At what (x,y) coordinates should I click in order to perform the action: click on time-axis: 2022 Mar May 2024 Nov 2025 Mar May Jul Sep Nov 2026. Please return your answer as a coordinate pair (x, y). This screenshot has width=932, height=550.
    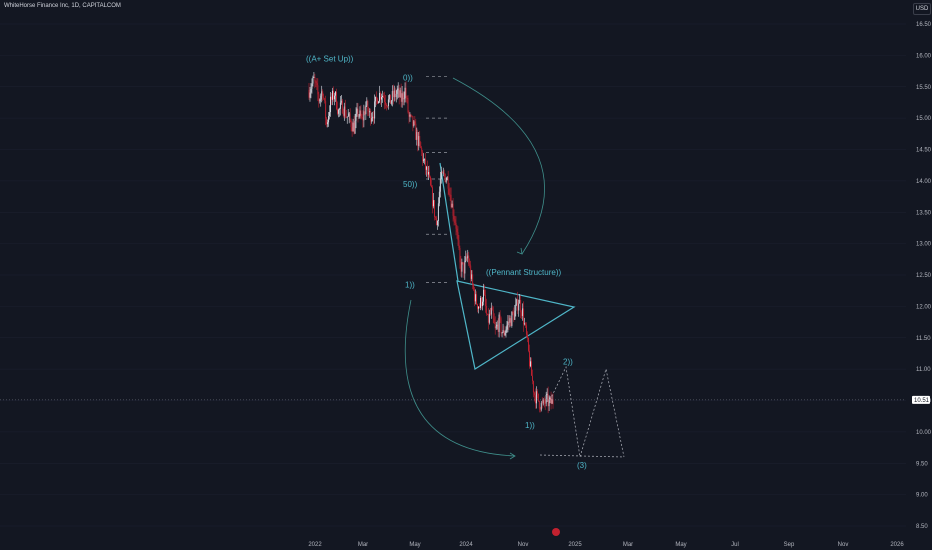
    Looking at the image, I should click on (606, 545).